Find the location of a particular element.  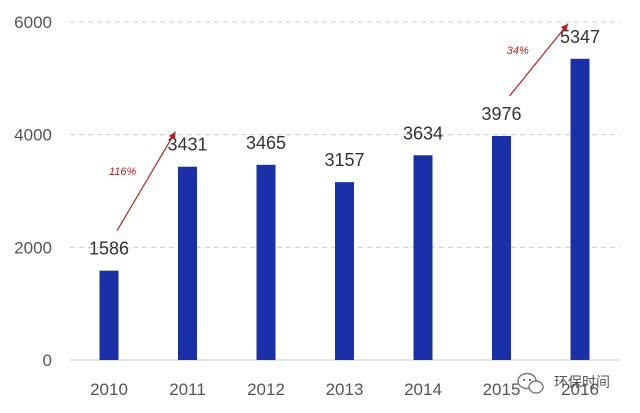

y-axis: 0 2000 4000 6000 is located at coordinates (33, 191).